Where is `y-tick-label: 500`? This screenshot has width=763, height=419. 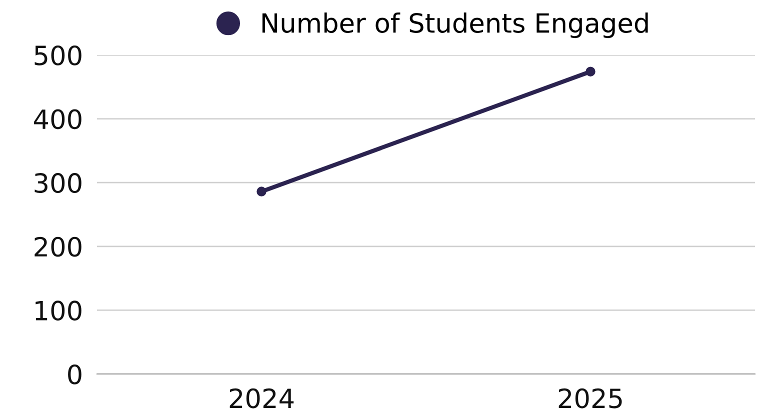 y-tick-label: 500 is located at coordinates (58, 55).